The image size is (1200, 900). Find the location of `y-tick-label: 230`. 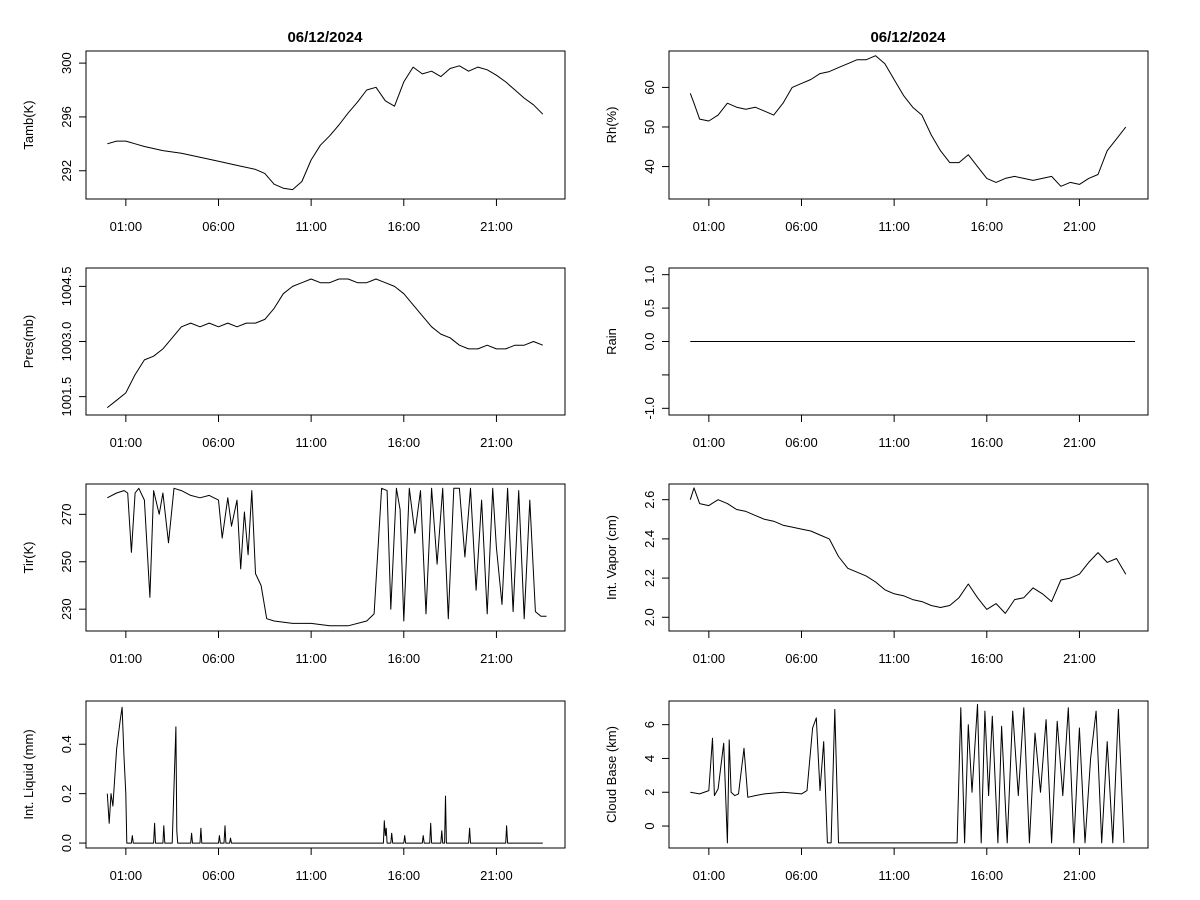

y-tick-label: 230 is located at coordinates (66, 609).